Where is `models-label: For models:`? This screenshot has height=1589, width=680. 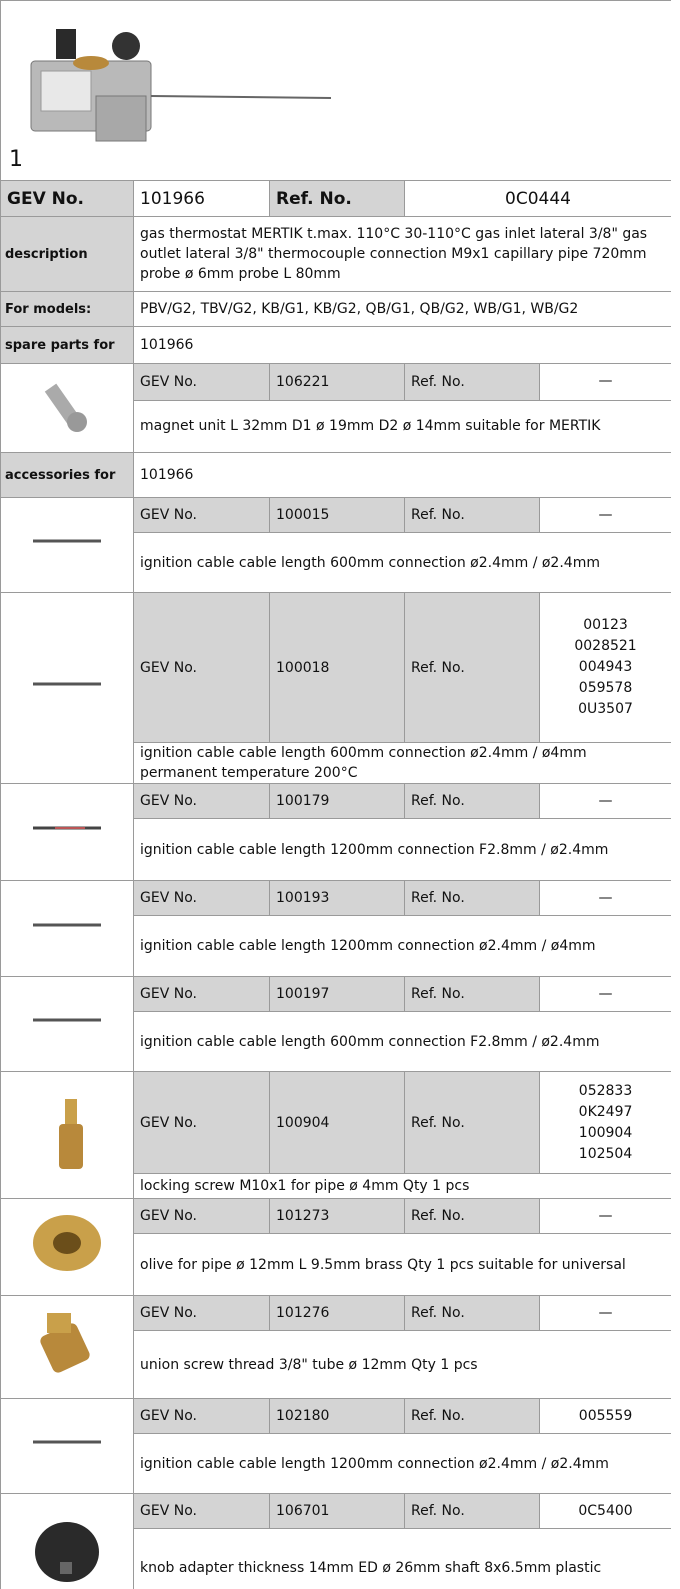
models-label: For models: is located at coordinates (67, 309).